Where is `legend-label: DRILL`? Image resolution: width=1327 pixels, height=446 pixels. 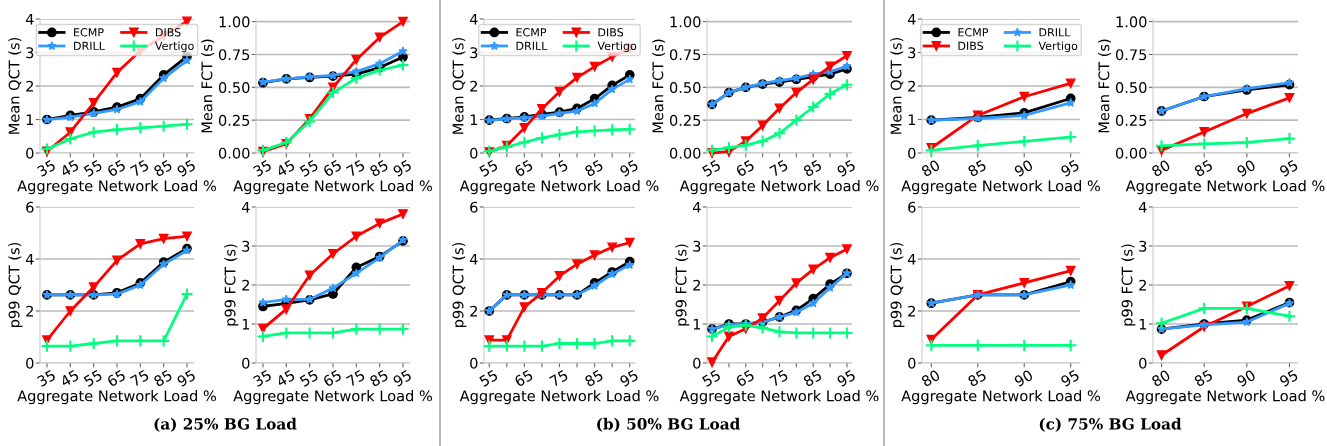
legend-label: DRILL is located at coordinates (1055, 32).